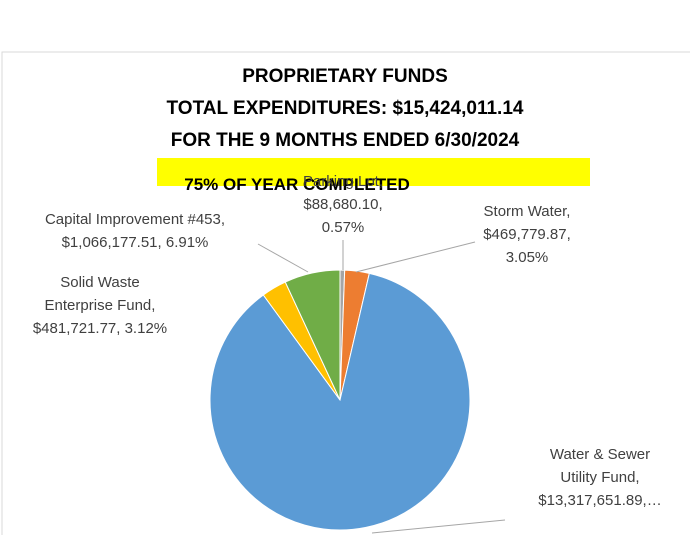  What do you see at coordinates (99, 282) in the screenshot?
I see `data-label-line: Solid Waste` at bounding box center [99, 282].